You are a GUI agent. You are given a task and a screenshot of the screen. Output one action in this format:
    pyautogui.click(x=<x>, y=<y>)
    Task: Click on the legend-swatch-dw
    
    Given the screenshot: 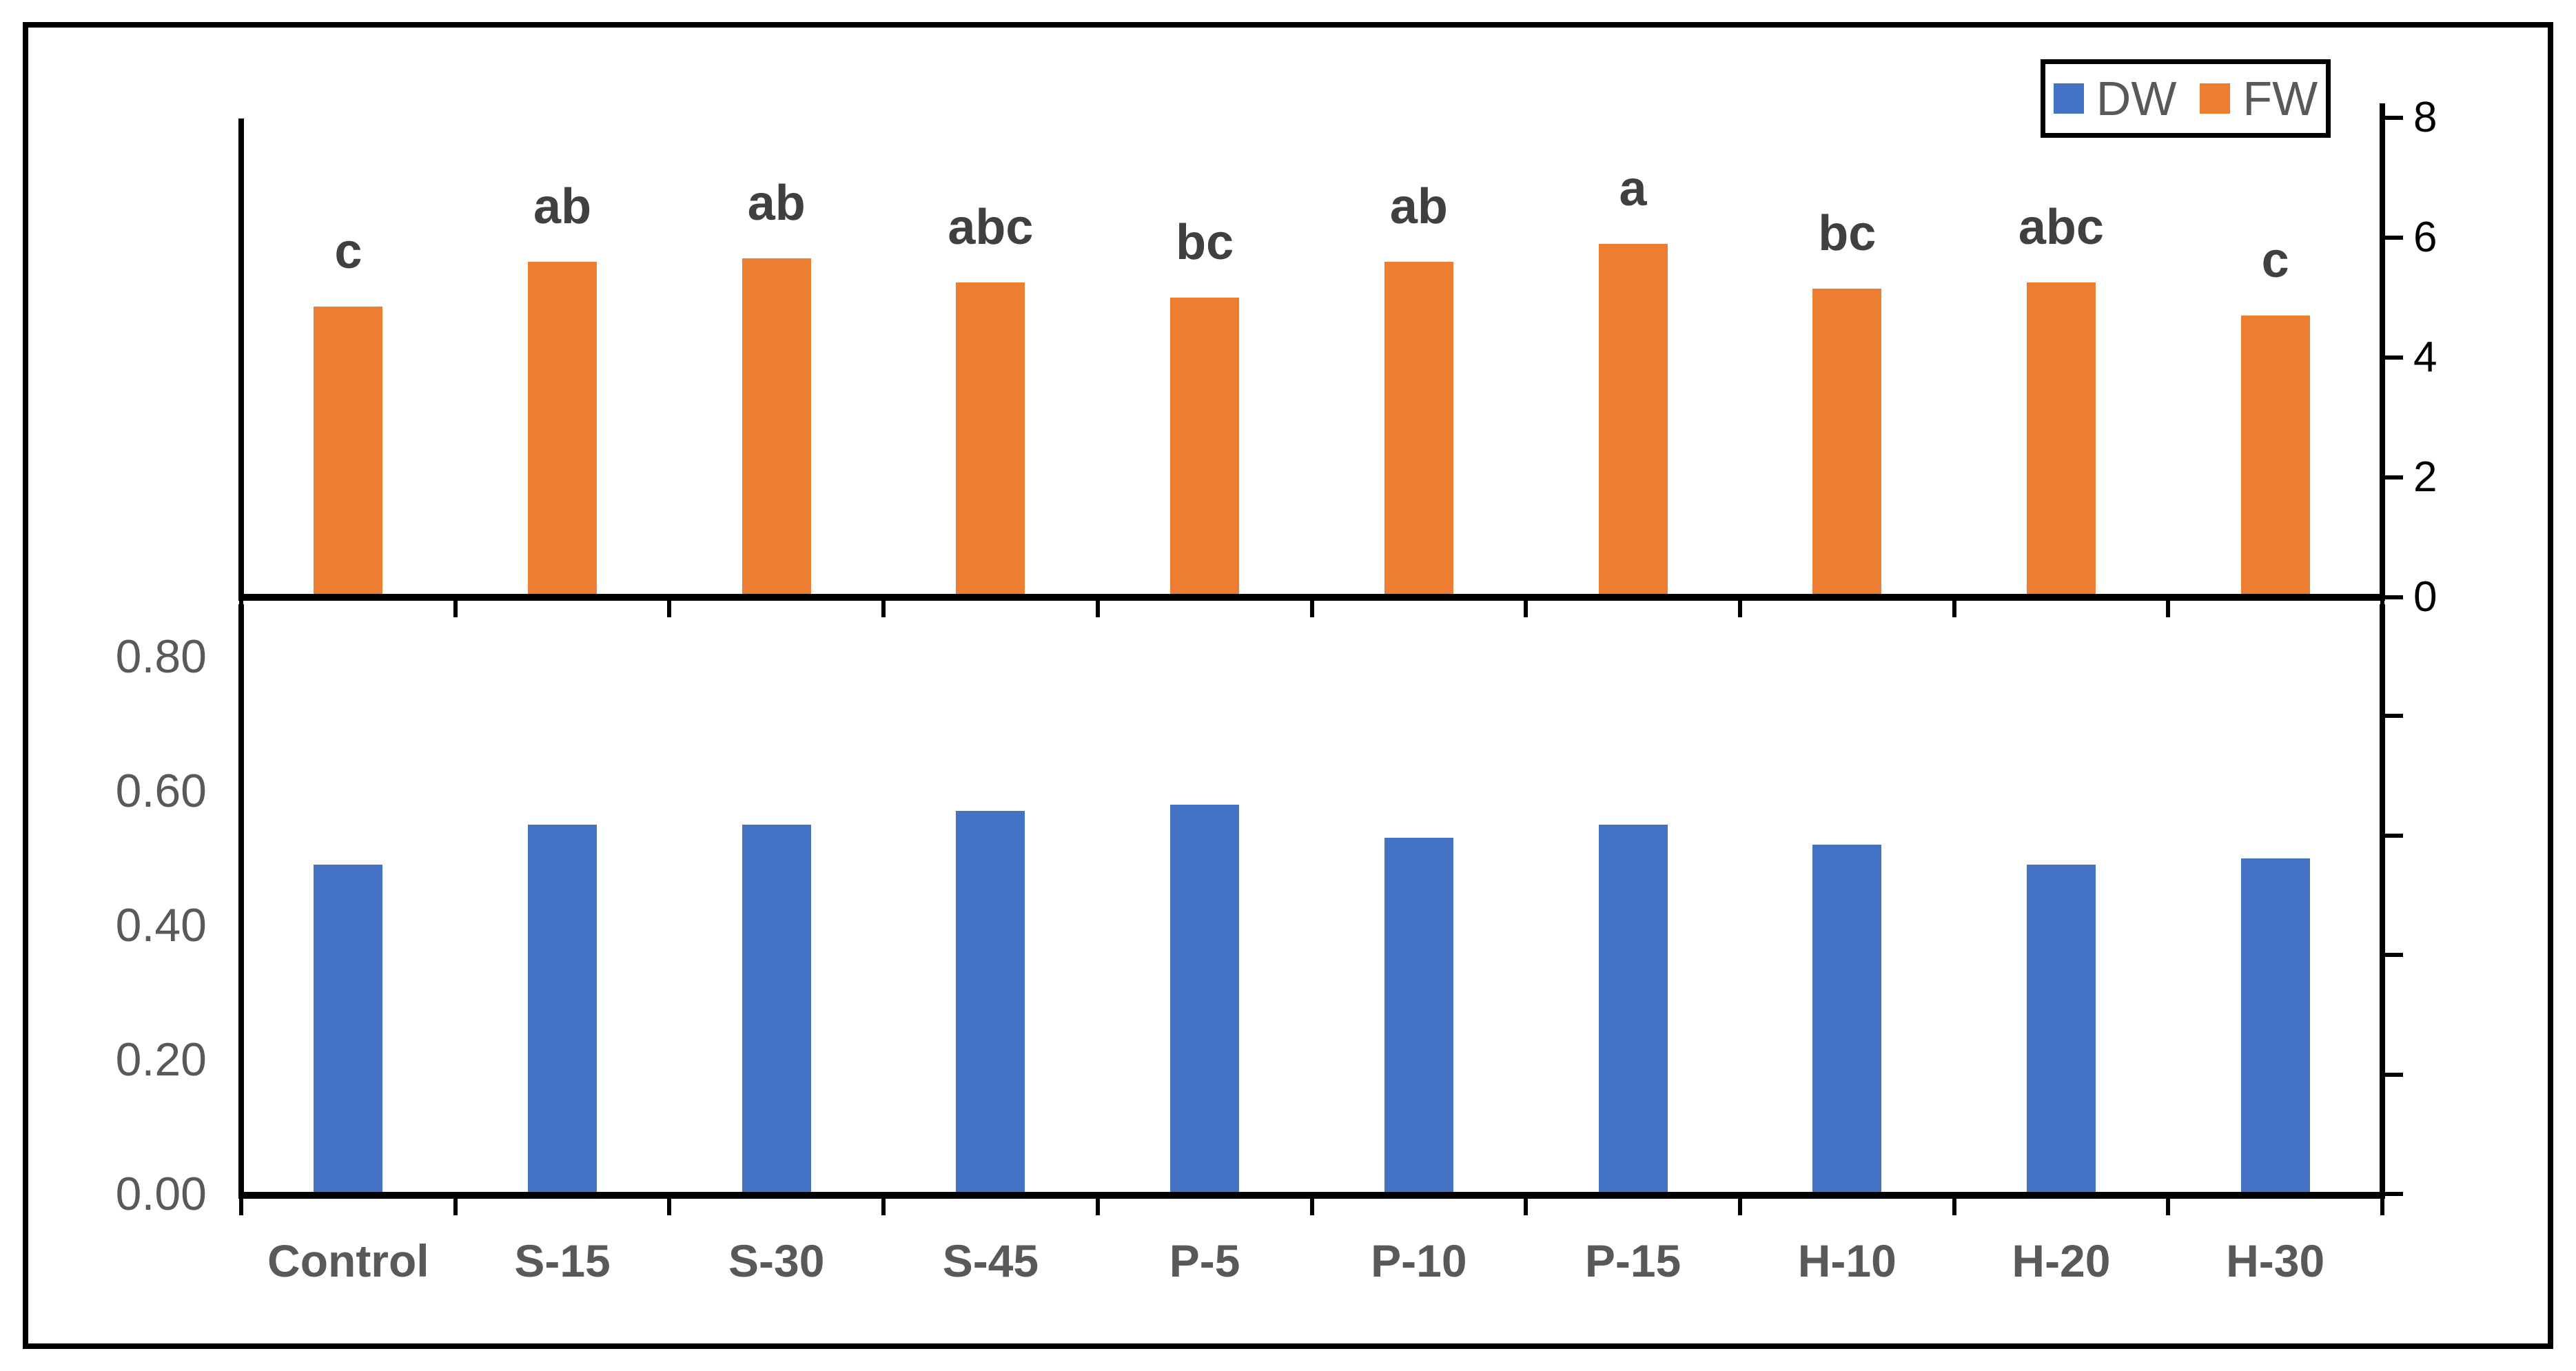 What is the action you would take?
    pyautogui.click(x=2068, y=98)
    